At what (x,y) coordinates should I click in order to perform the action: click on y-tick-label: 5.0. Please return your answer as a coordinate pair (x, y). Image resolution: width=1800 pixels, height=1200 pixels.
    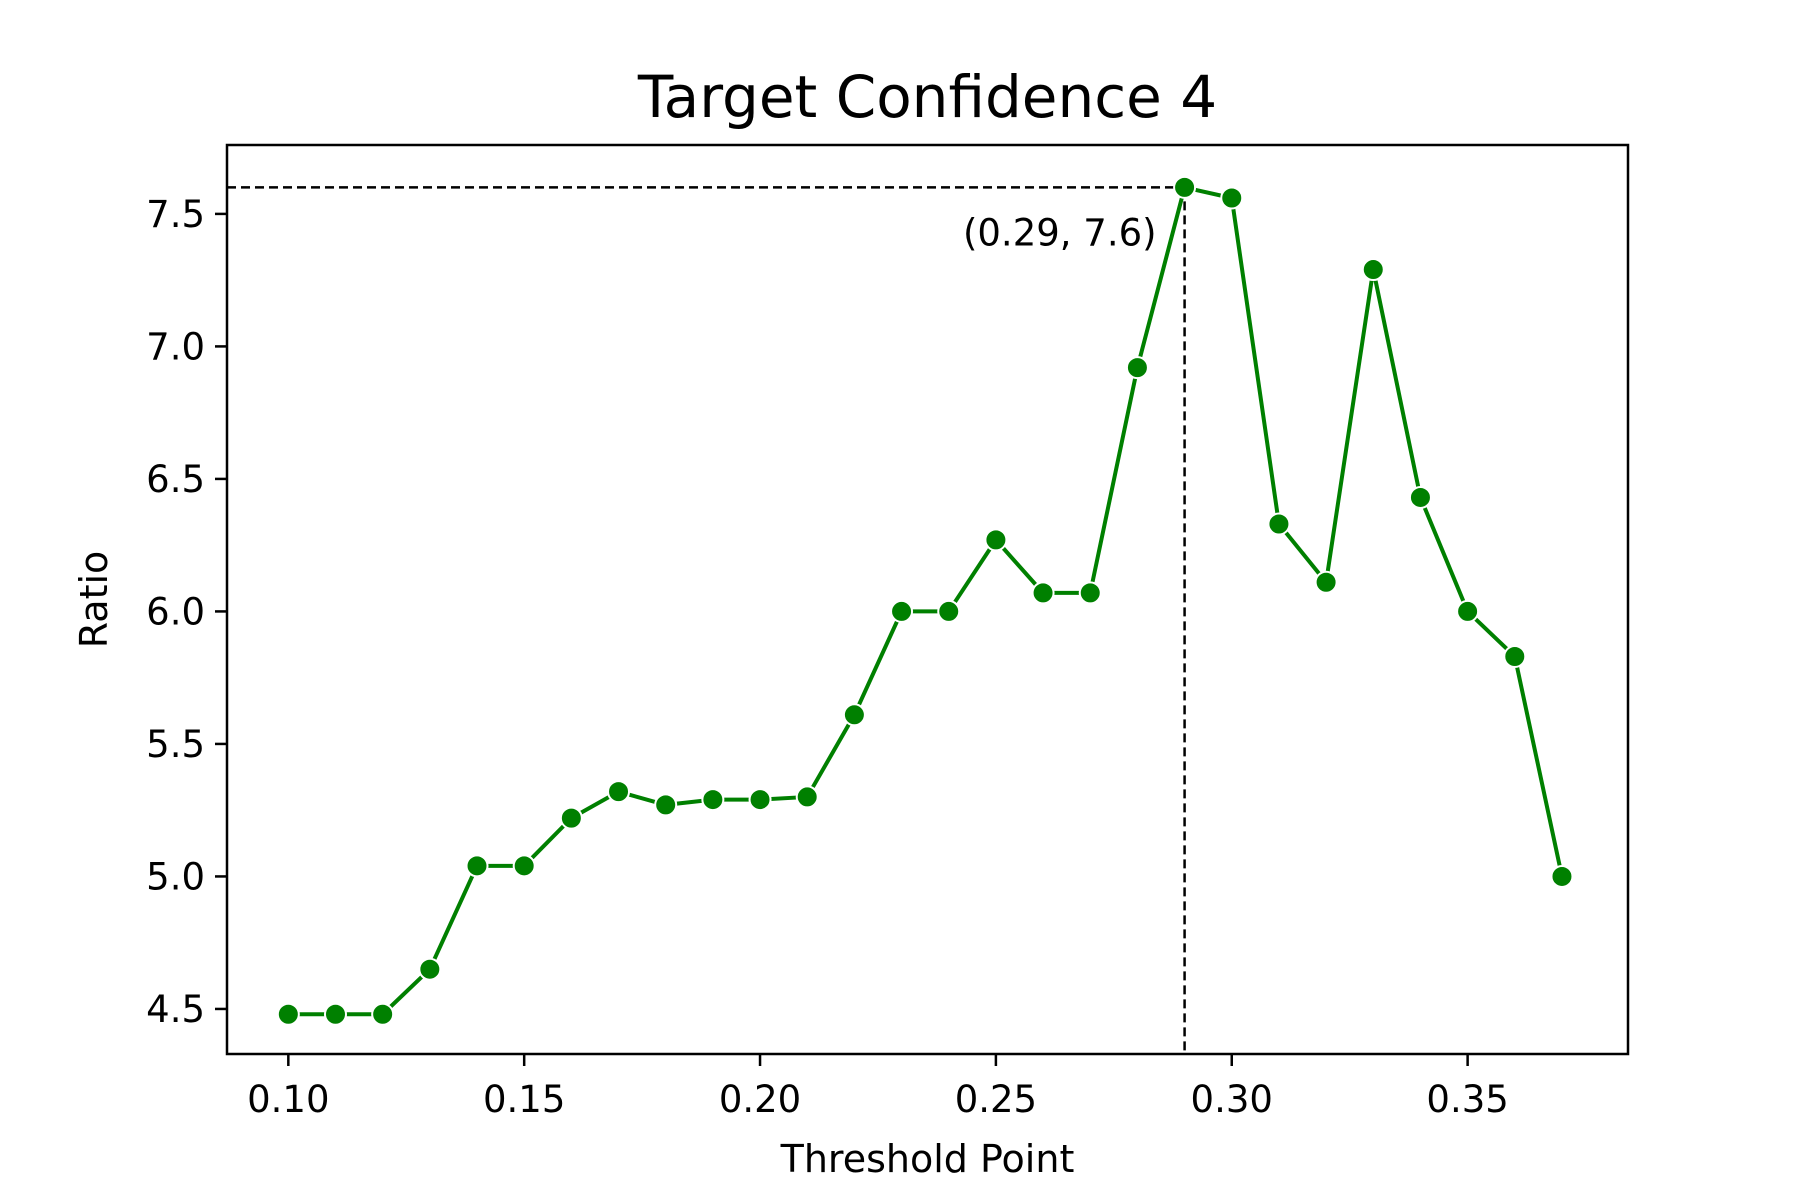
    Looking at the image, I should click on (175, 876).